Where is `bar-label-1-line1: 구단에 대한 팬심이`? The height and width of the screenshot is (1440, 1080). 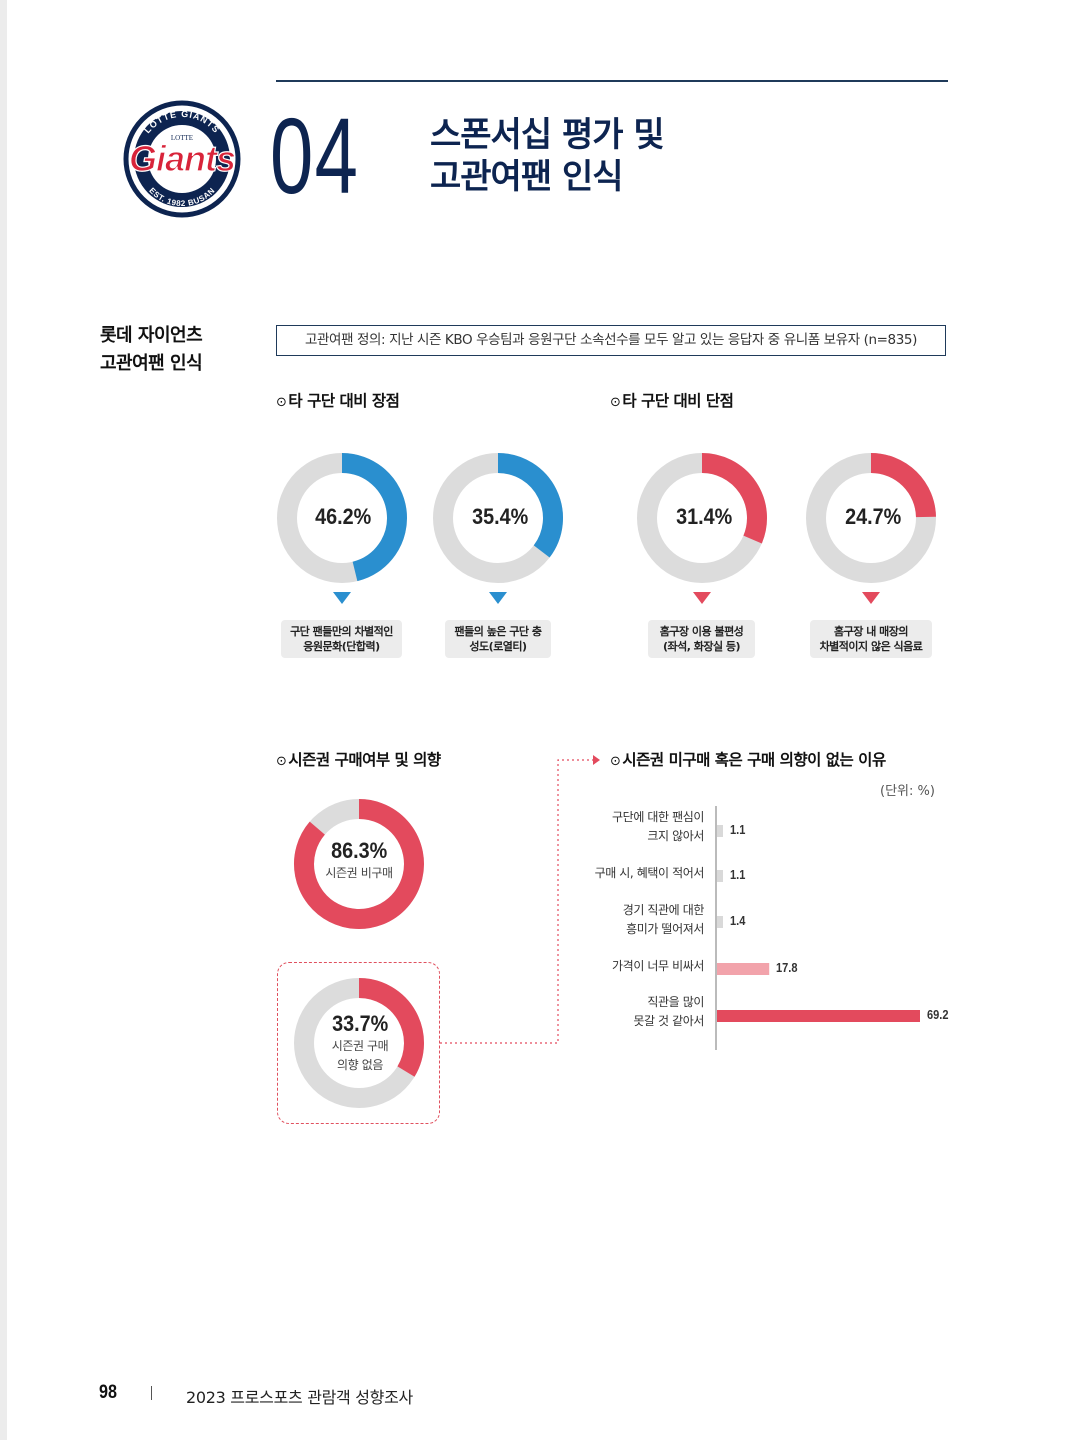
bar-label-1-line1: 구단에 대한 팬심이 is located at coordinates (658, 817).